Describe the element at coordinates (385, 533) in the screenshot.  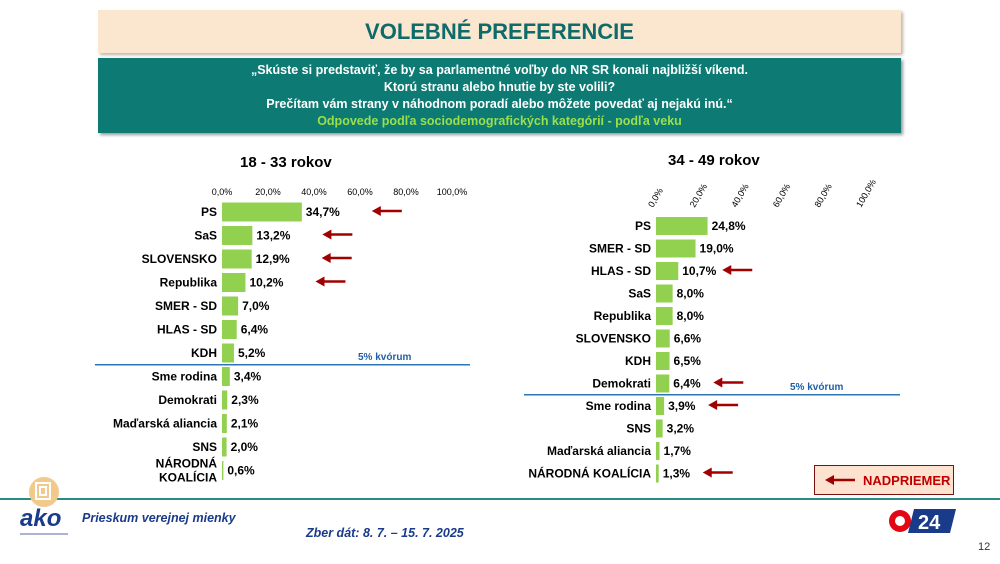
I see `date-label: Zber dát: 8. 7. – 15. 7. 2025` at that location.